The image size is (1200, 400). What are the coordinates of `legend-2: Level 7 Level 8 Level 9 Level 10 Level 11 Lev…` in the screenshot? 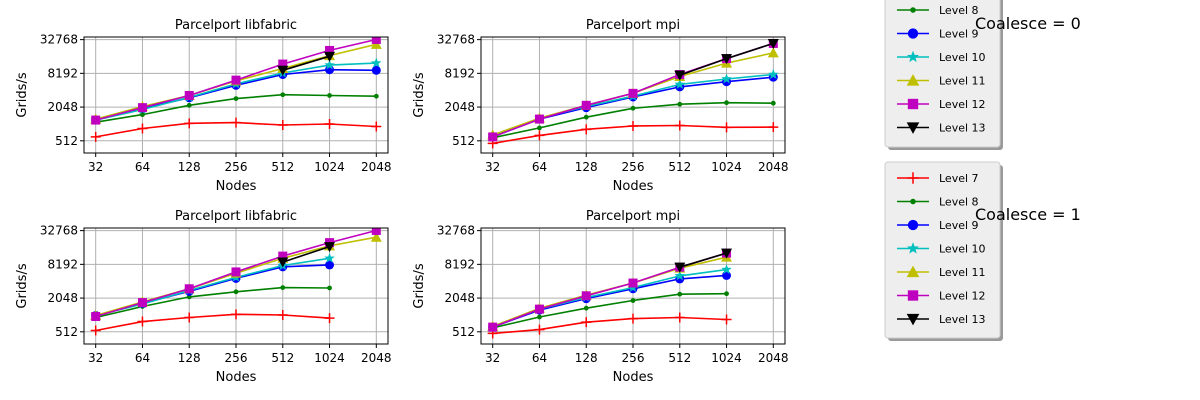 It's located at (943, 251).